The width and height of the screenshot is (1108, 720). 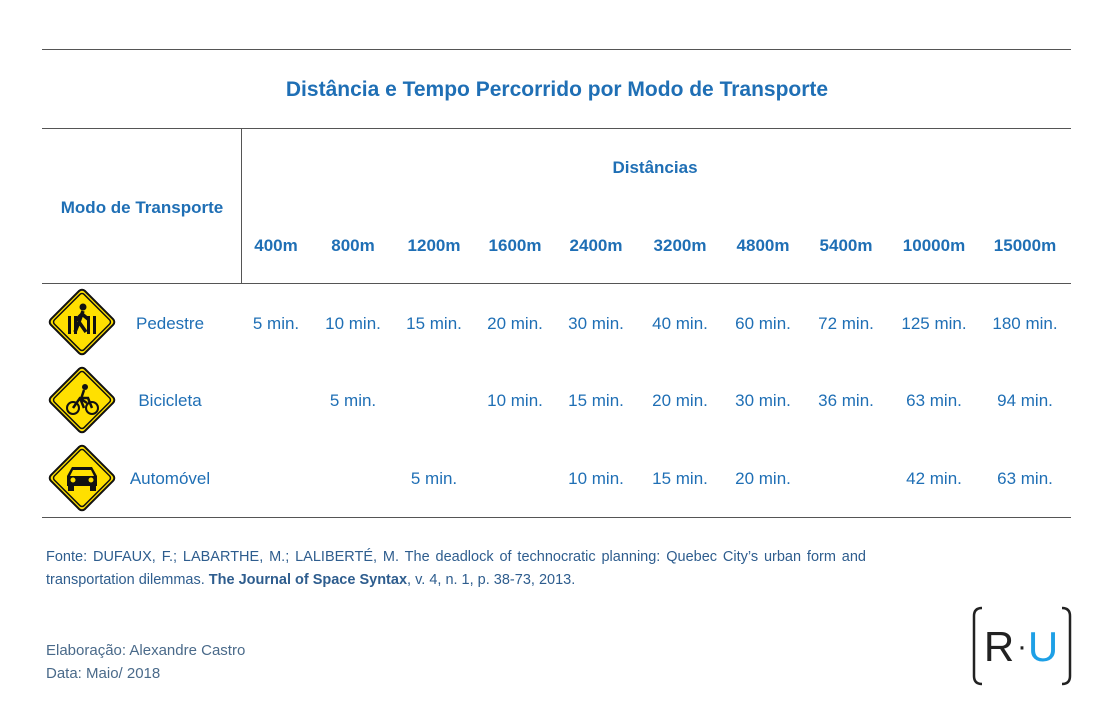 I want to click on column-header: 800m, so click(x=353, y=245).